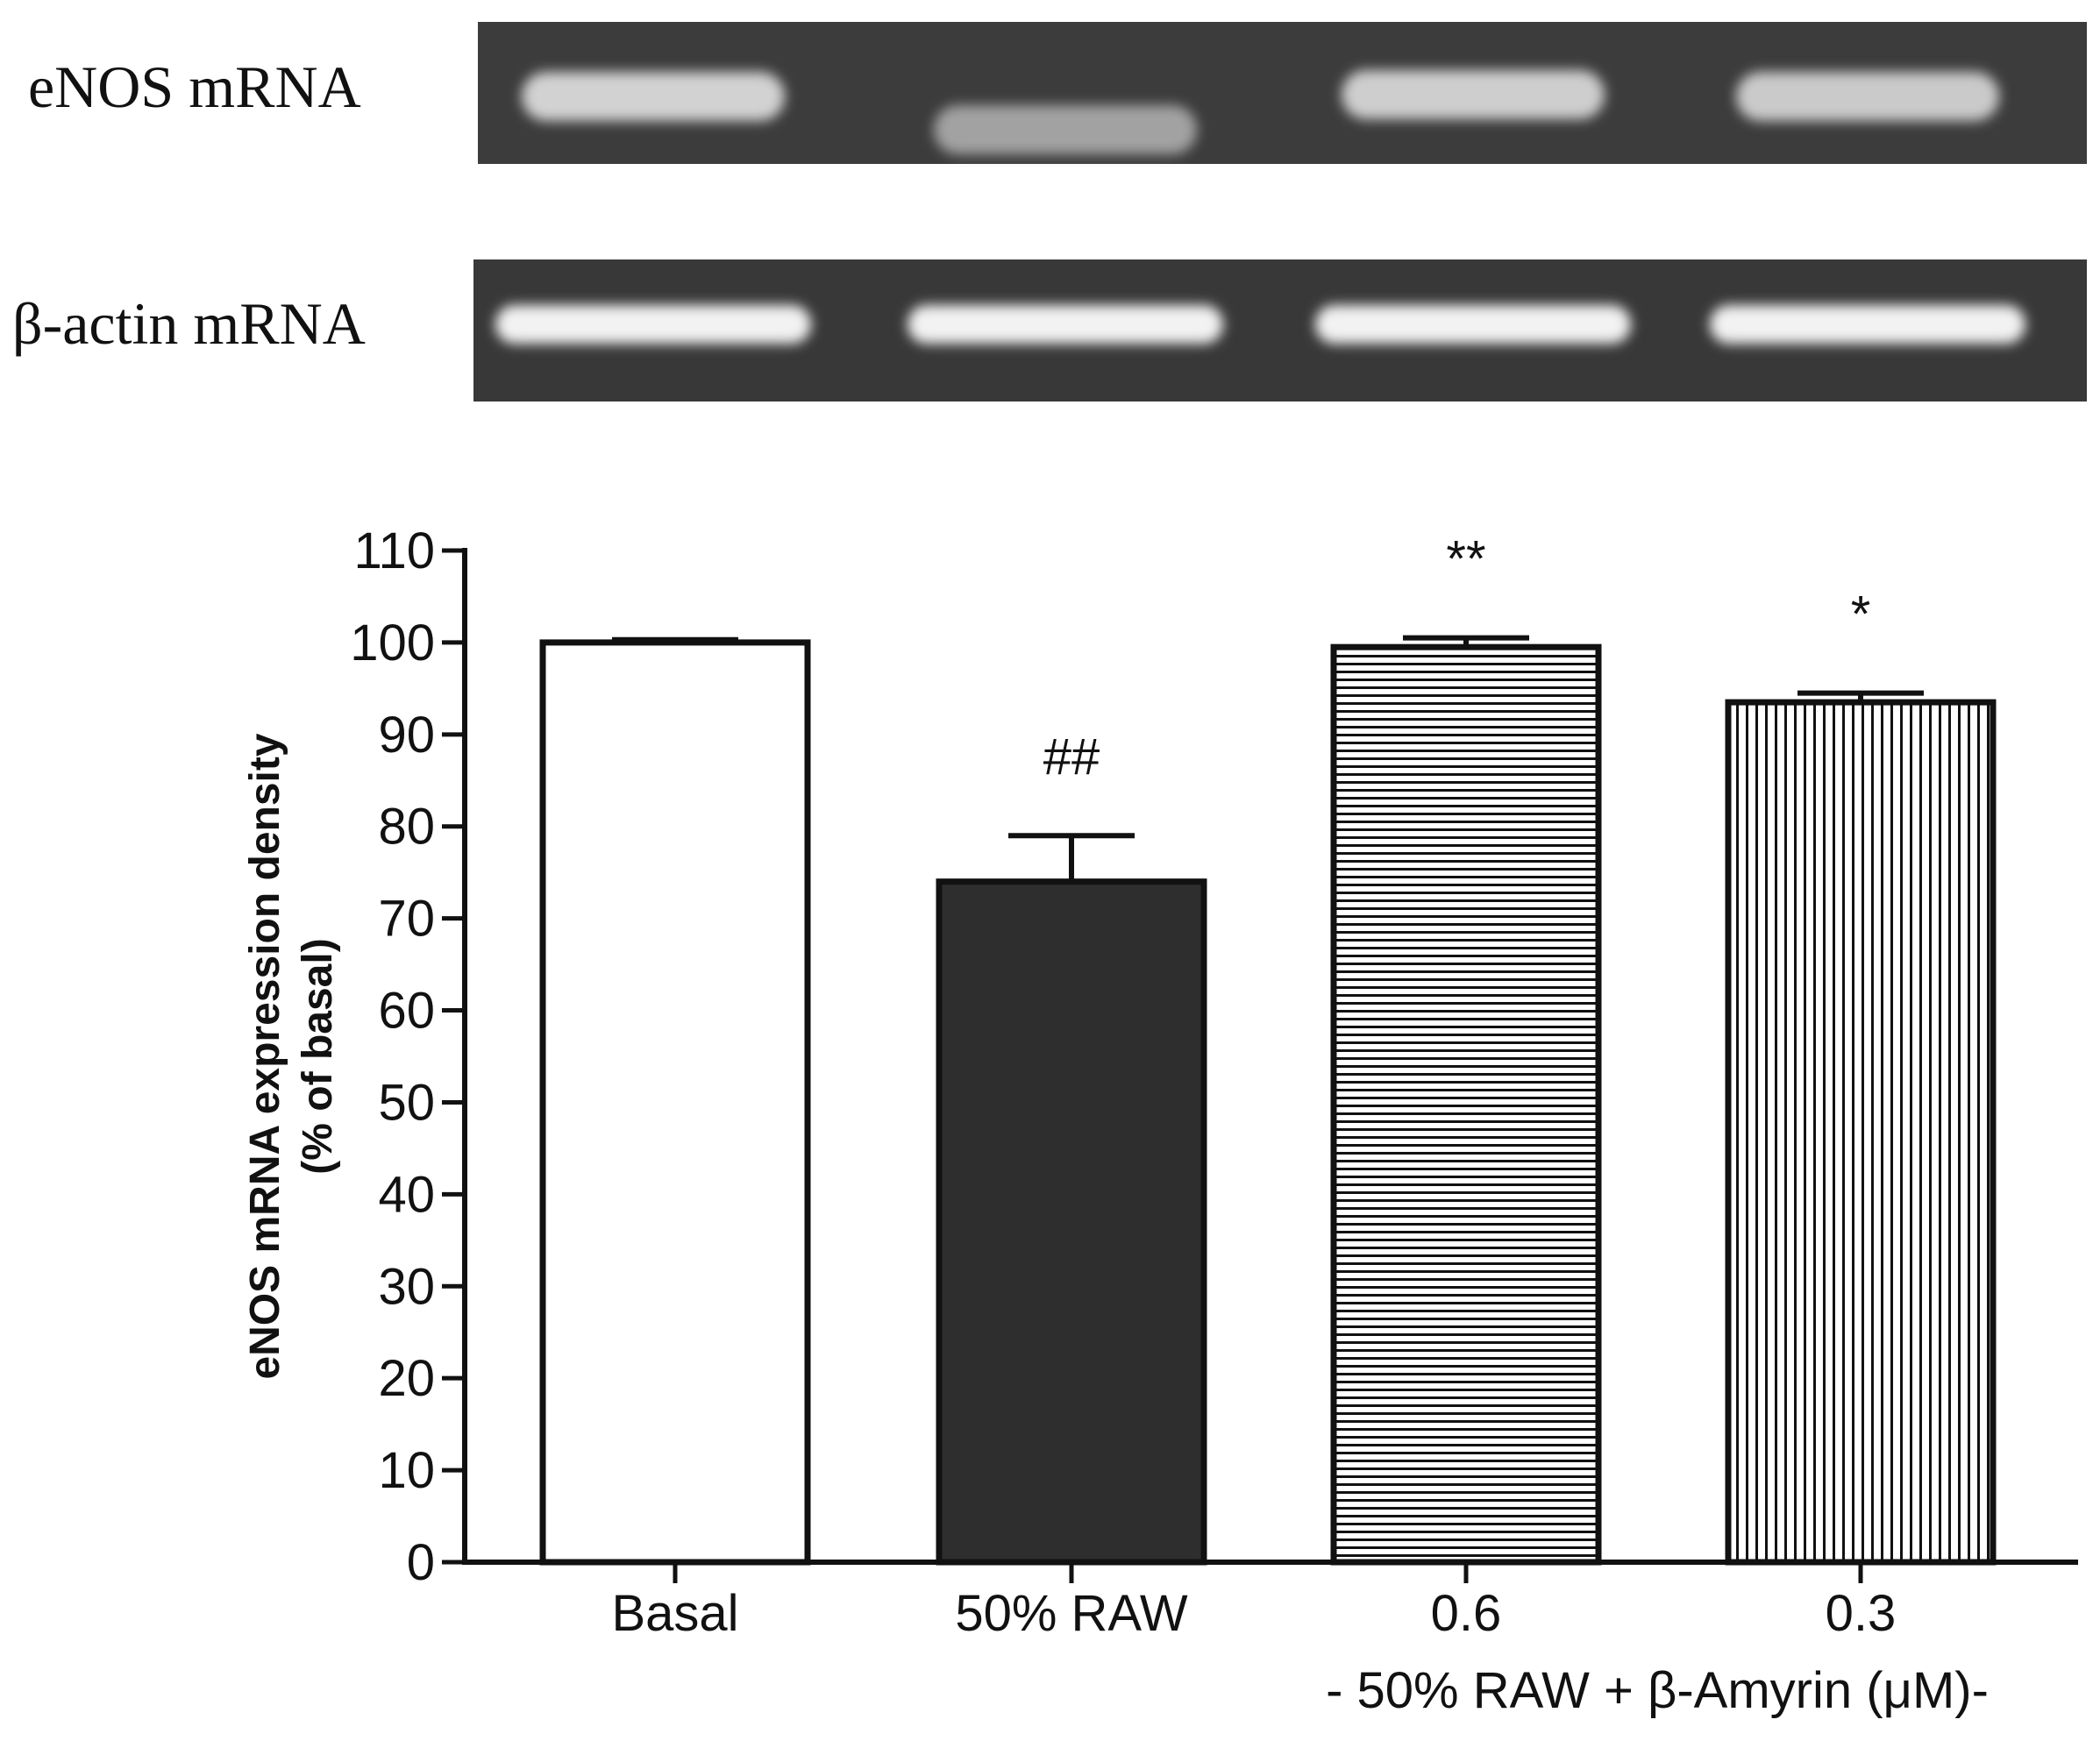  Describe the element at coordinates (1465, 560) in the screenshot. I see `significance-marker: **` at that location.